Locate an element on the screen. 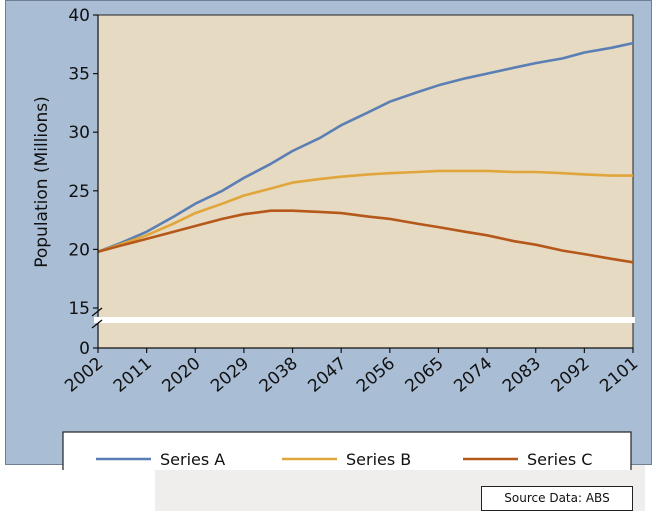 The image size is (655, 511). x-tick-label: 2083 is located at coordinates (522, 375).